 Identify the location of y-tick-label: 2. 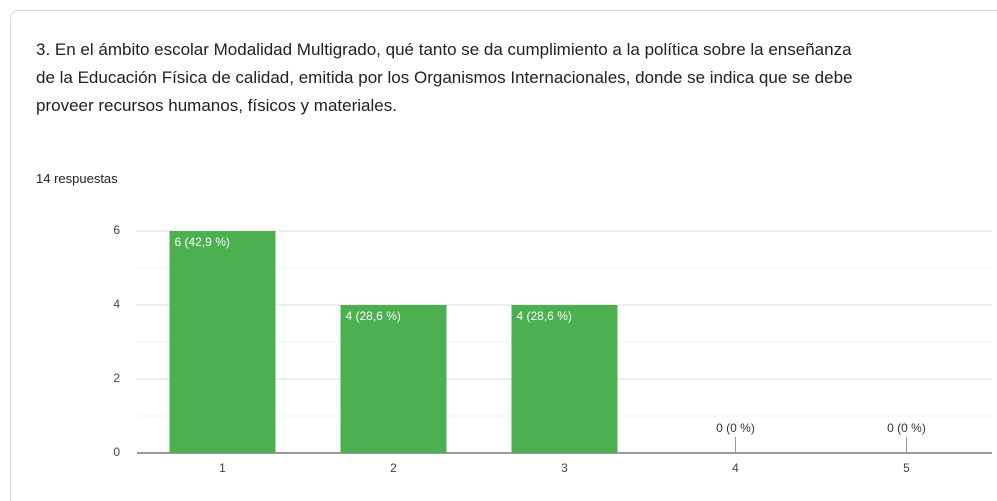
(116, 378).